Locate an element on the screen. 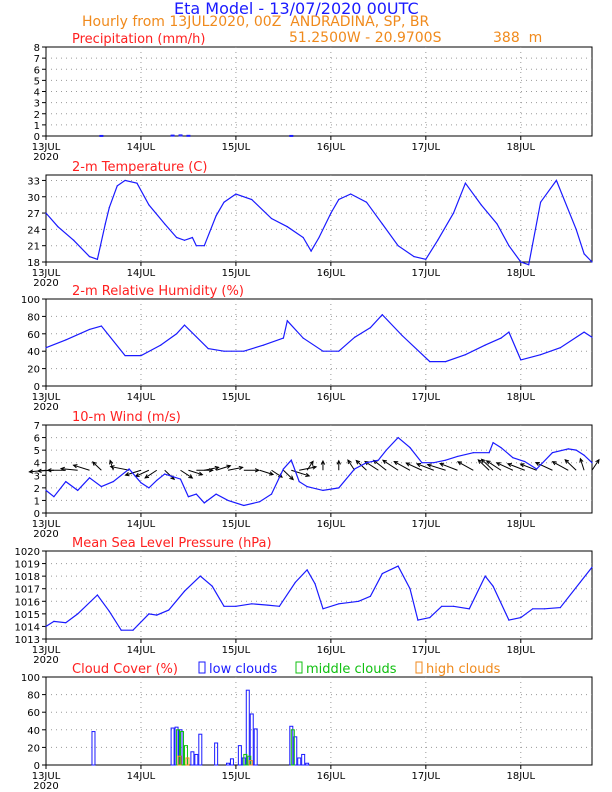 The image size is (612, 792). precipitation-xtick-label: 15JUL is located at coordinates (236, 147).